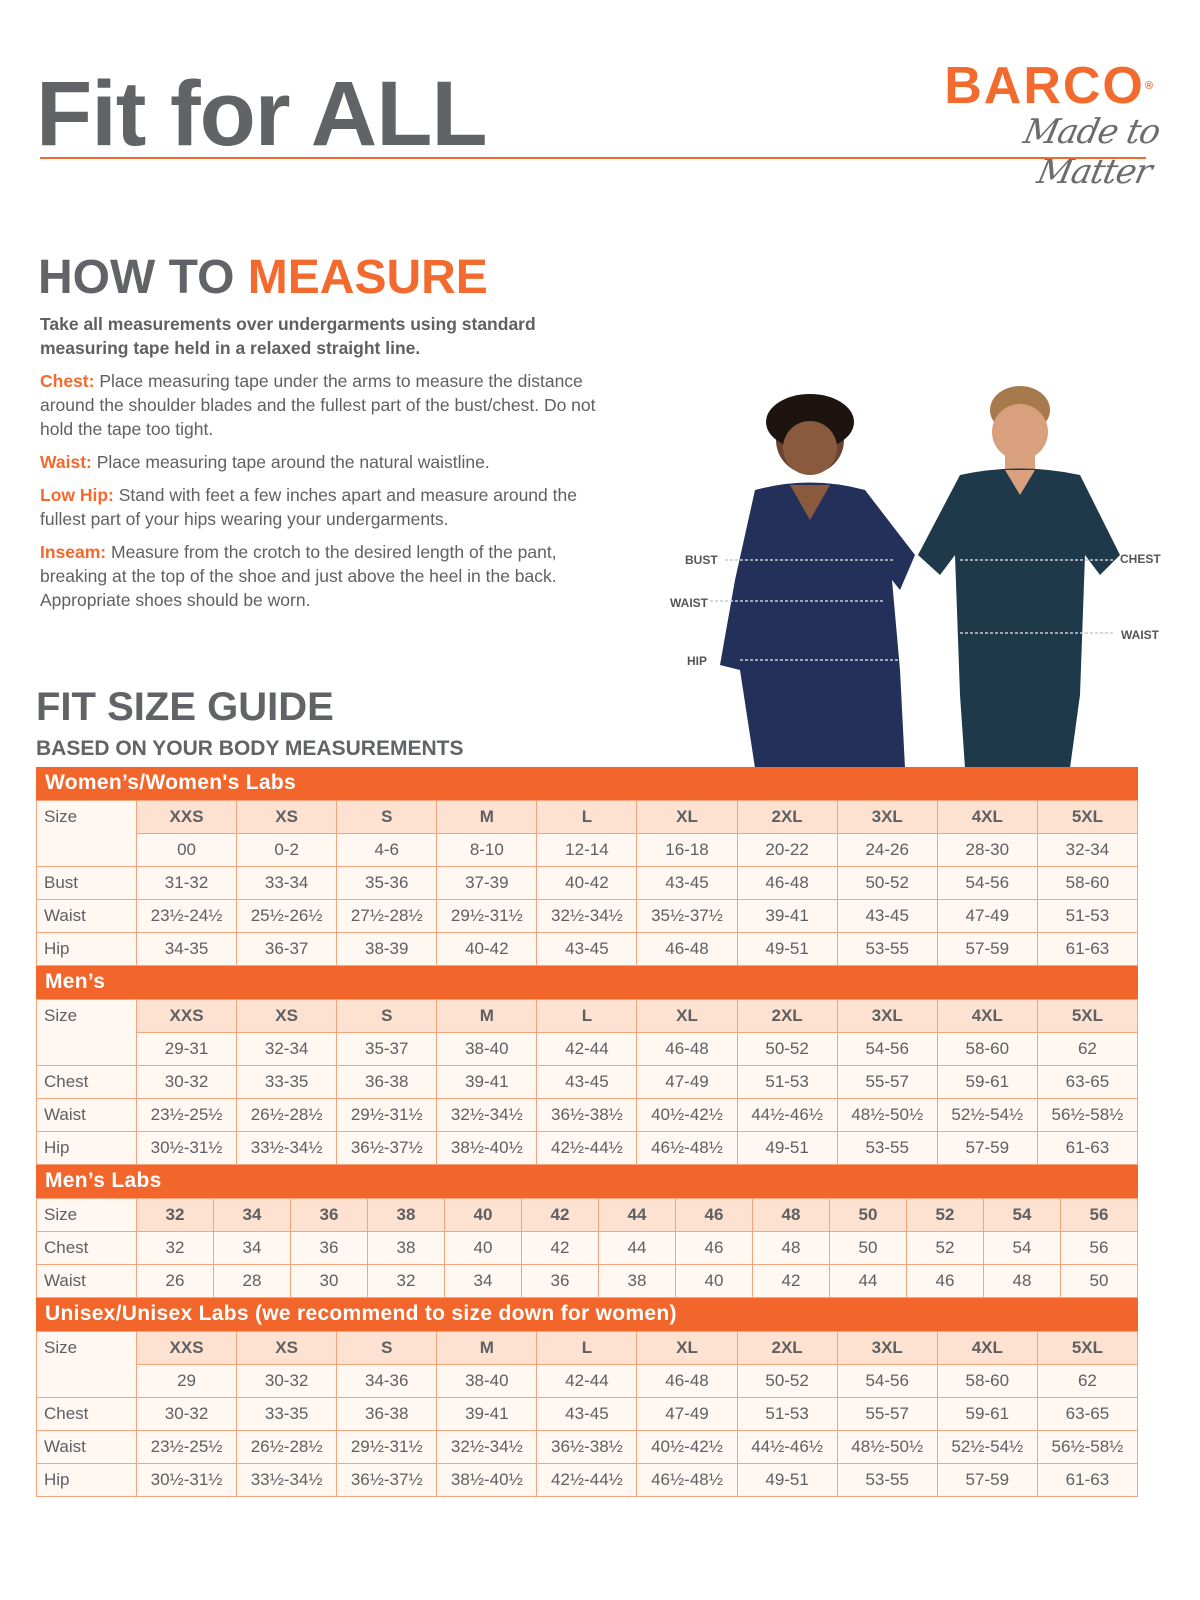 This screenshot has height=1600, width=1200. Describe the element at coordinates (987, 850) in the screenshot. I see `numeric-size-cell: 28-30` at that location.